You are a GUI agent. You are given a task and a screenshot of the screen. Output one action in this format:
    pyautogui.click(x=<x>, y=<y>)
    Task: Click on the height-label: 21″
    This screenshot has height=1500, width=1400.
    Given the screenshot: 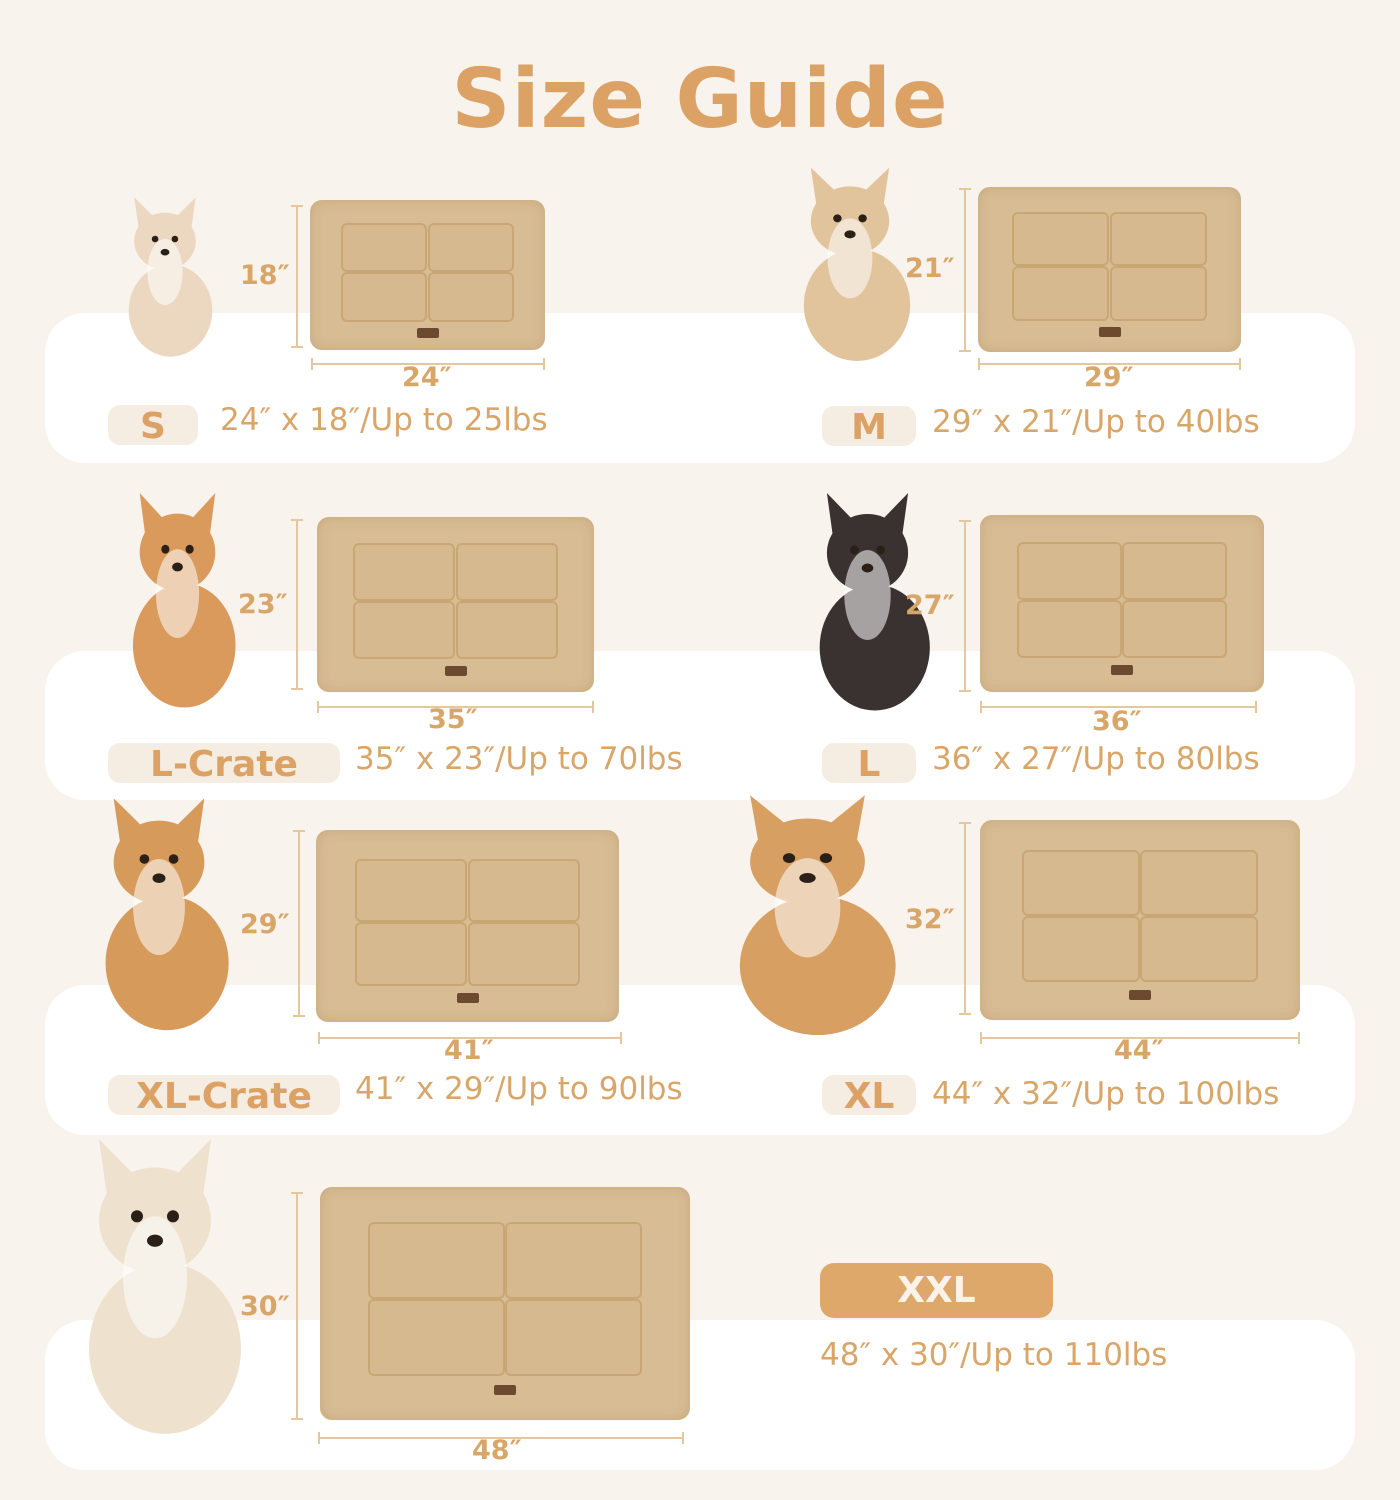 What is the action you would take?
    pyautogui.click(x=930, y=268)
    